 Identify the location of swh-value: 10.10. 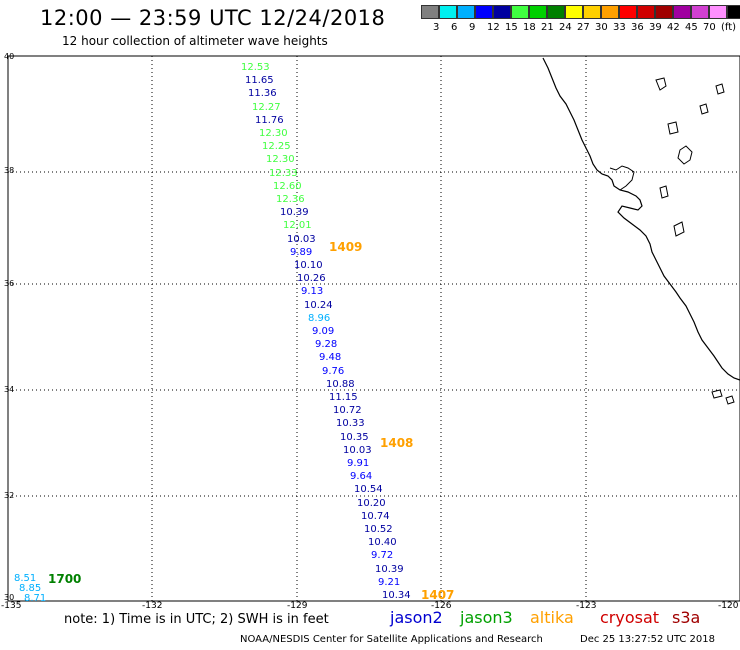
(308, 265).